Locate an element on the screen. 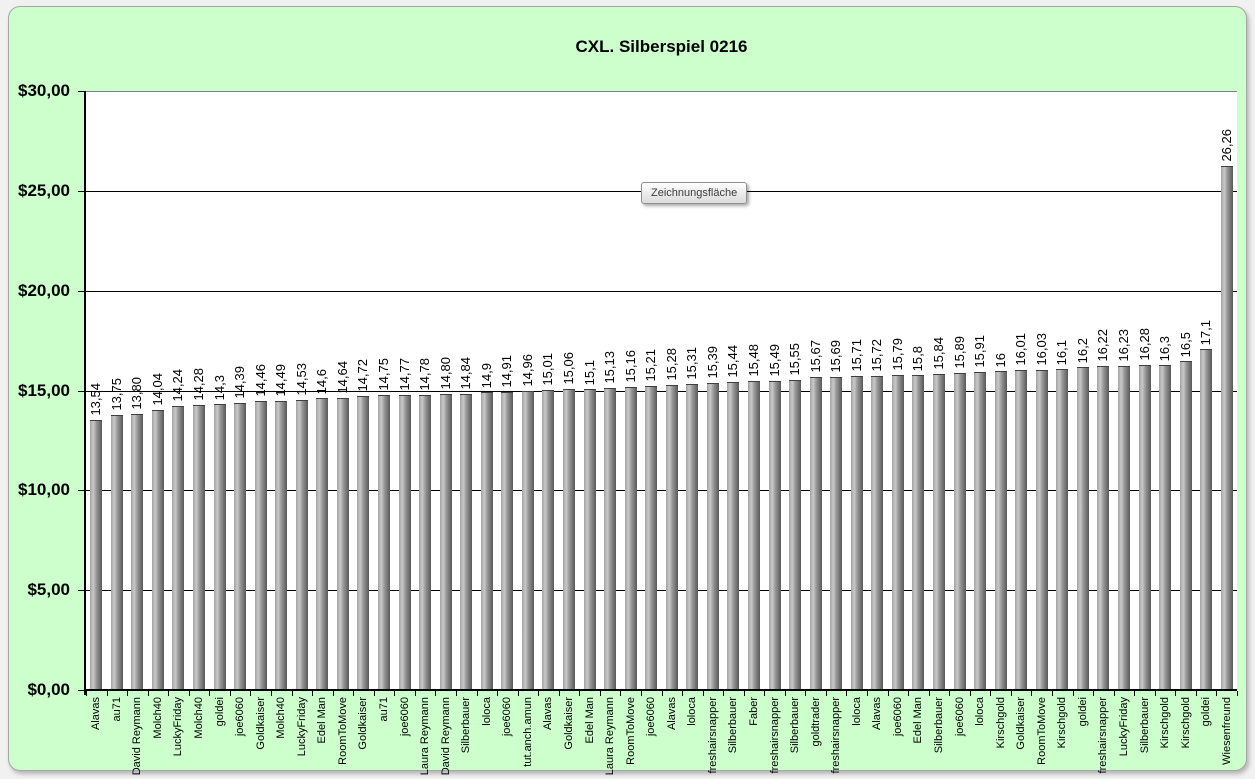 This screenshot has height=779, width=1255. bar-value-label: 15,72 is located at coordinates (876, 355).